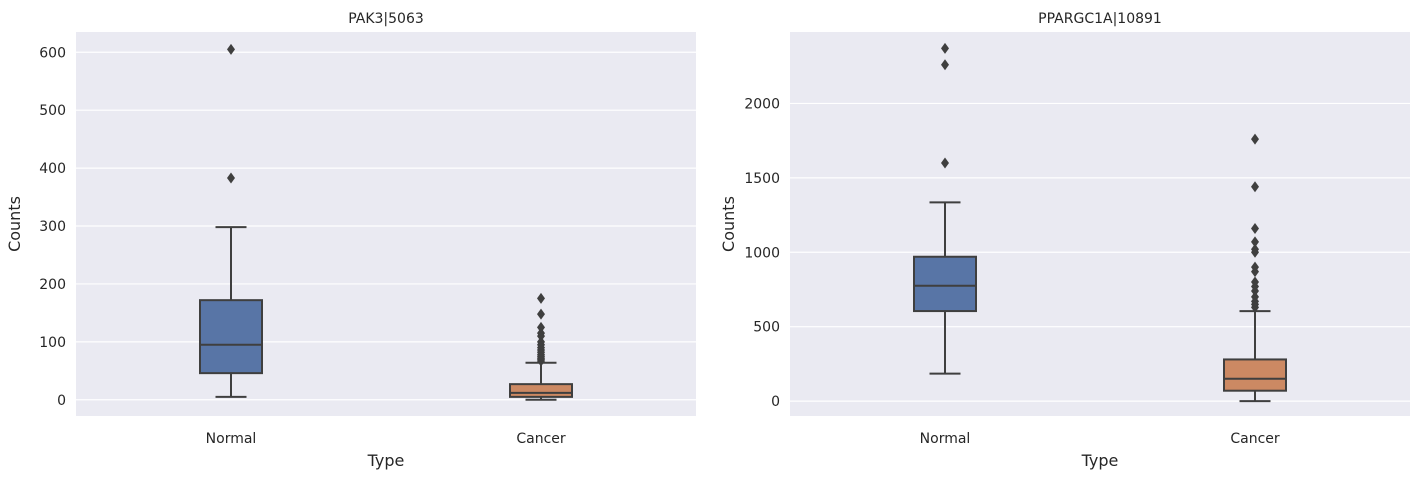 This screenshot has height=483, width=1420. I want to click on y-tick-label: 1000, so click(762, 253).